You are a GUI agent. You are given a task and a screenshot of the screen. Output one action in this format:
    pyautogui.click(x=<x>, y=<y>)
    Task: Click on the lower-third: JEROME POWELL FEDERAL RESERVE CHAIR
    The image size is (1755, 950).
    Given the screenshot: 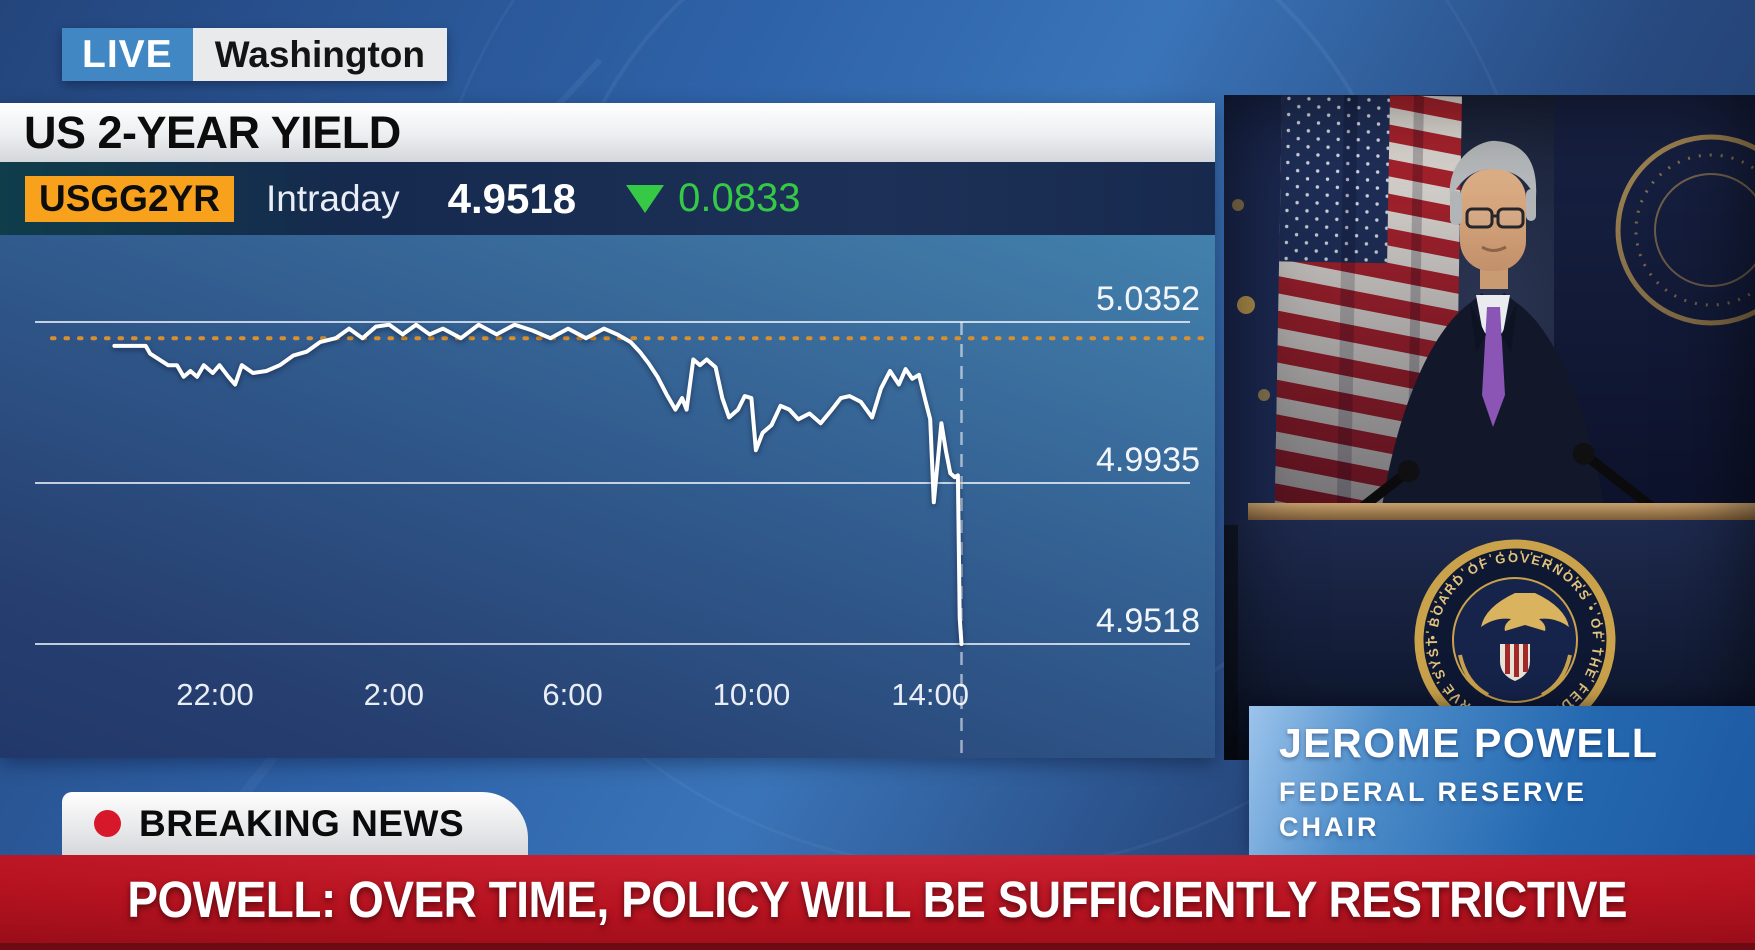 What is the action you would take?
    pyautogui.click(x=1502, y=780)
    